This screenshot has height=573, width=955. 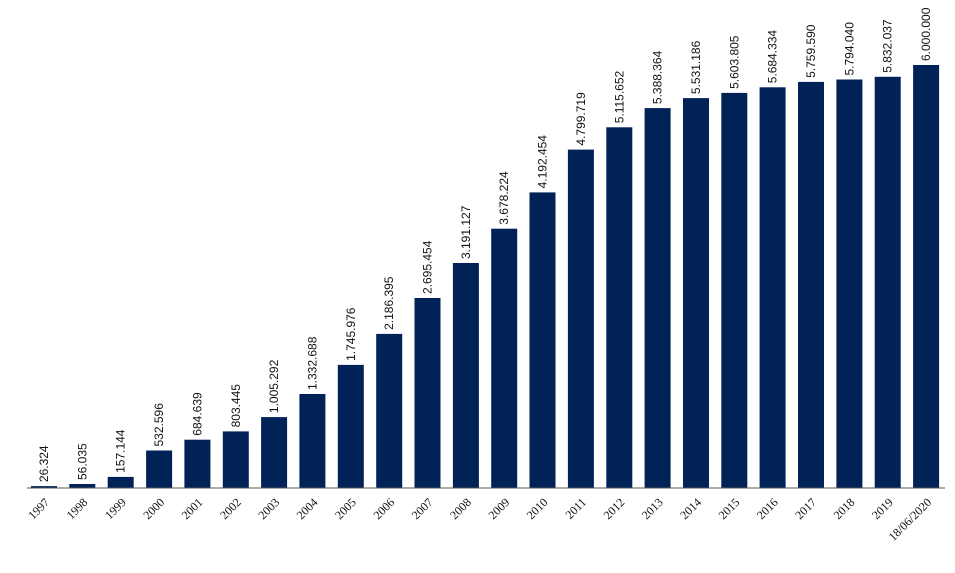 I want to click on value-label-5: 803.445, so click(x=236, y=406).